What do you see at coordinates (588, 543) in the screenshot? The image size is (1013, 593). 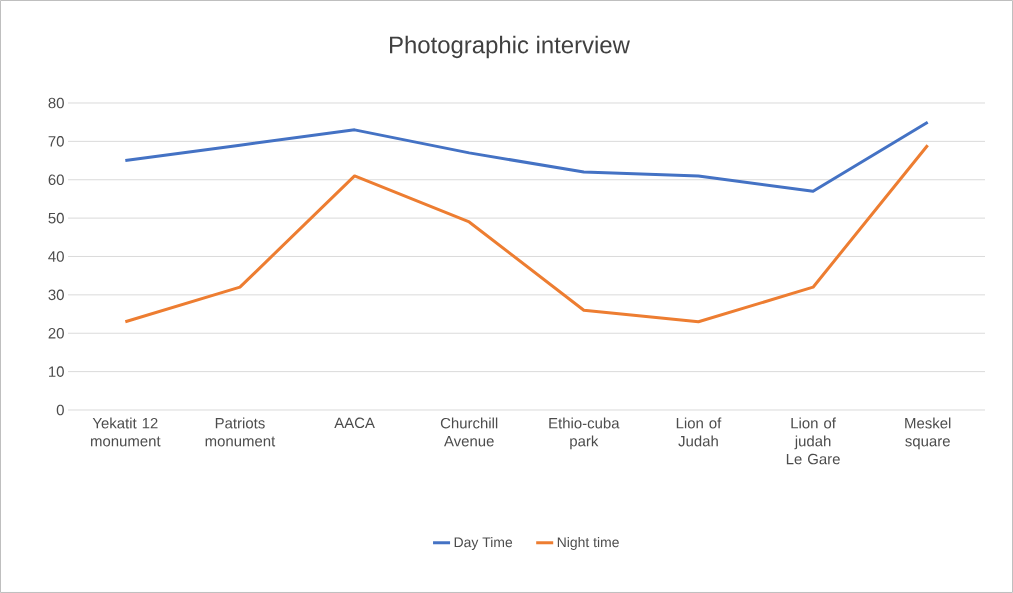 I see `legend-label: Night time` at bounding box center [588, 543].